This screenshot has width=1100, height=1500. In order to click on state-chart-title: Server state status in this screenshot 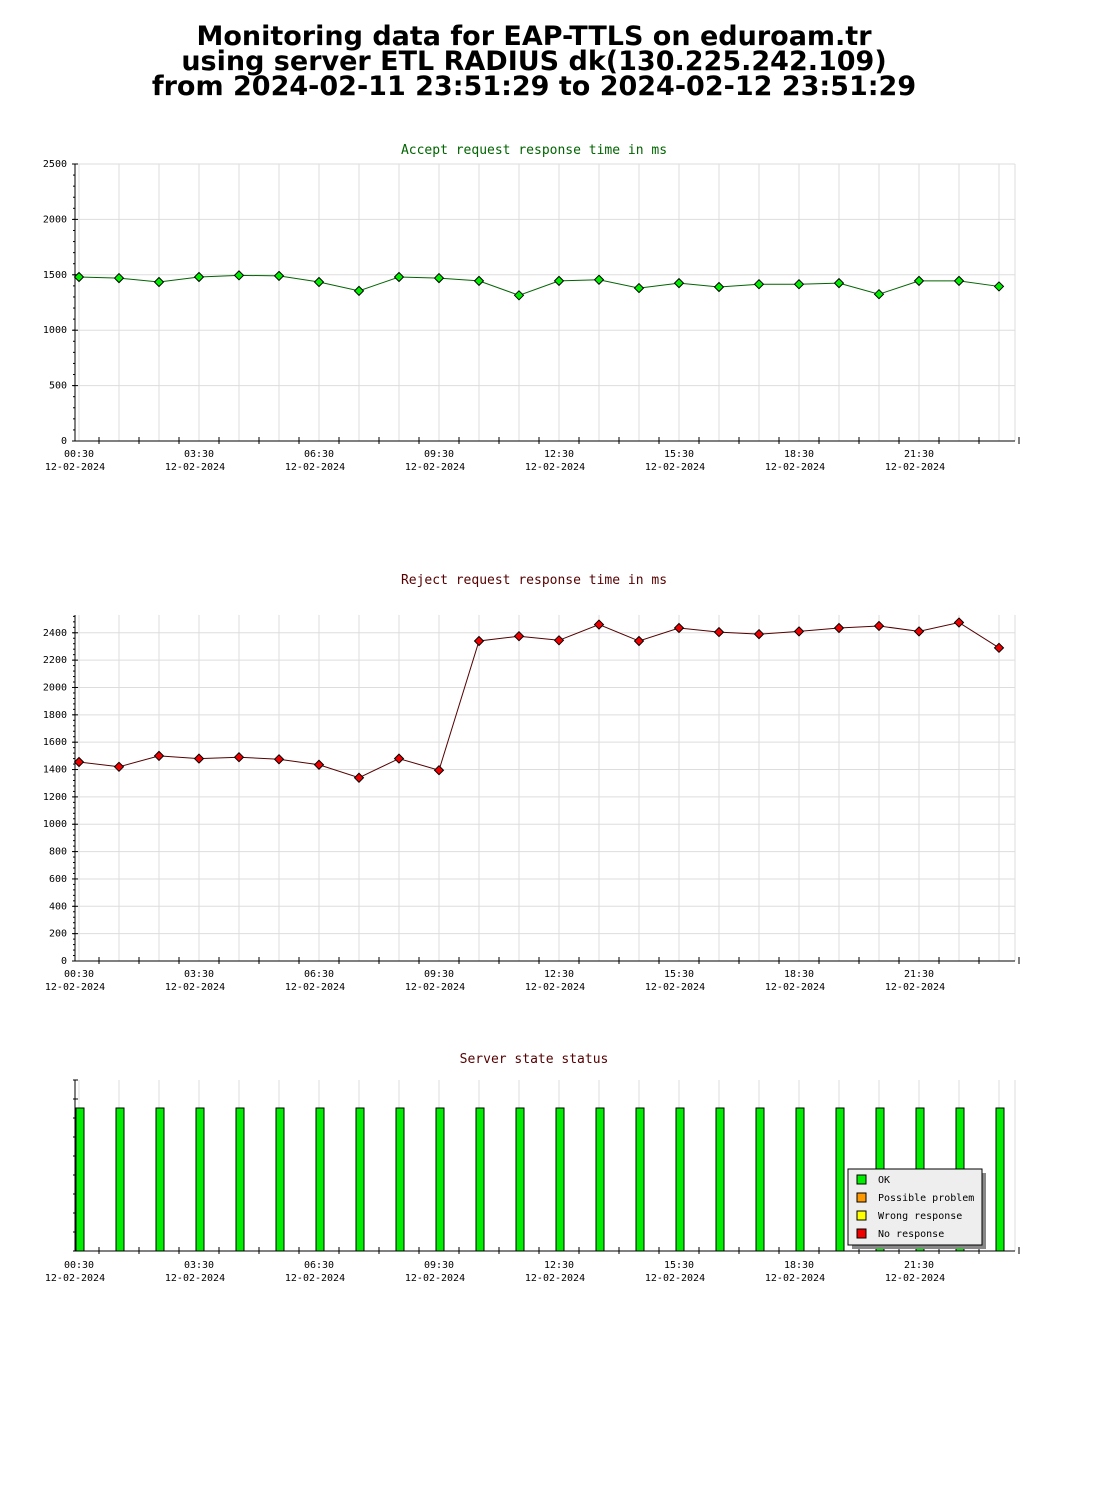, I will do `click(534, 1059)`.